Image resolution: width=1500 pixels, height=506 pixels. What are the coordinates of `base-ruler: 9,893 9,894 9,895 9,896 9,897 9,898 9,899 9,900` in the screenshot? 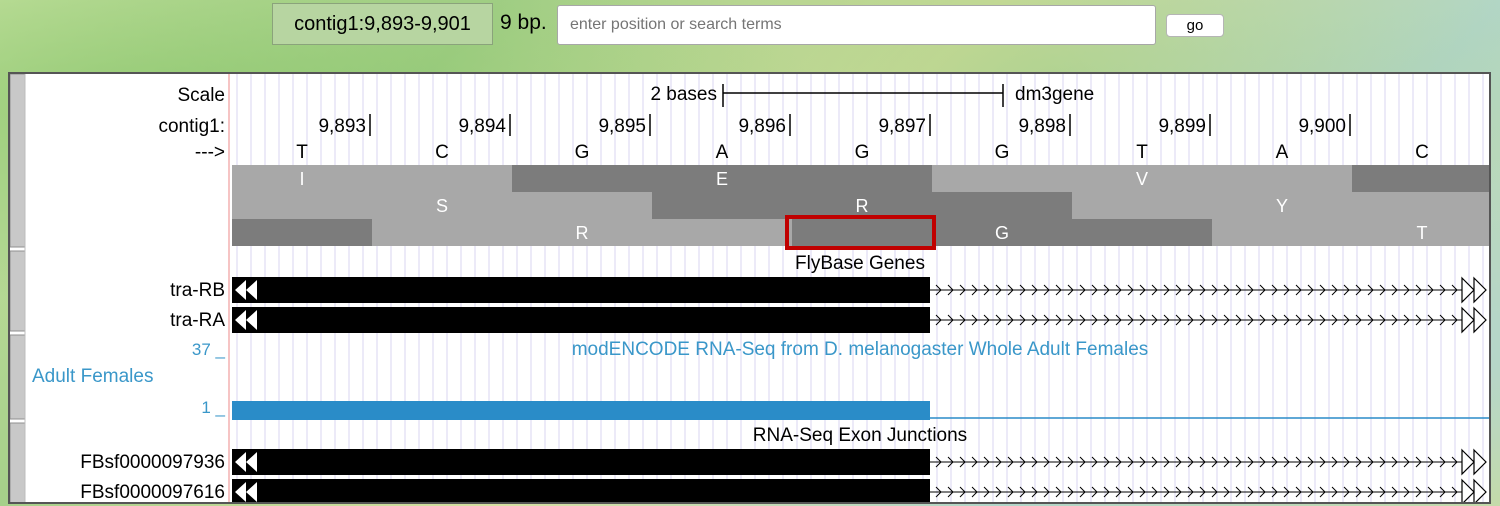 It's located at (834, 125).